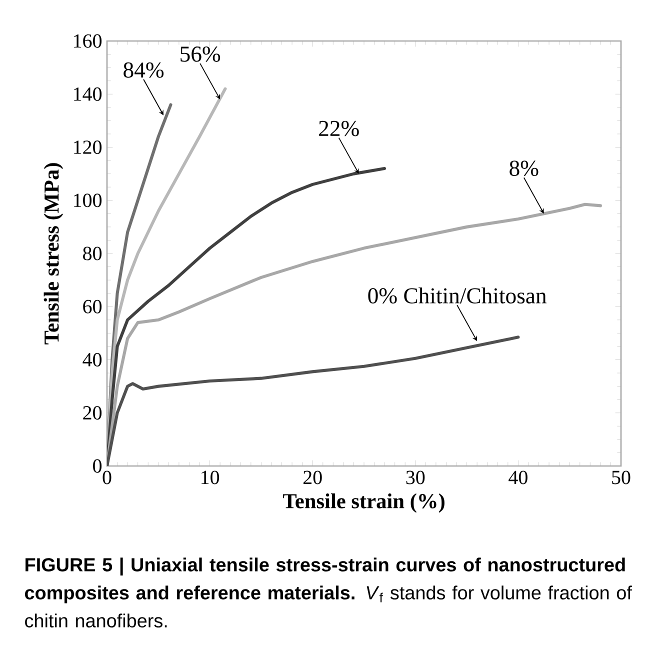  Describe the element at coordinates (88, 94) in the screenshot. I see `y-tick-label: 140` at that location.